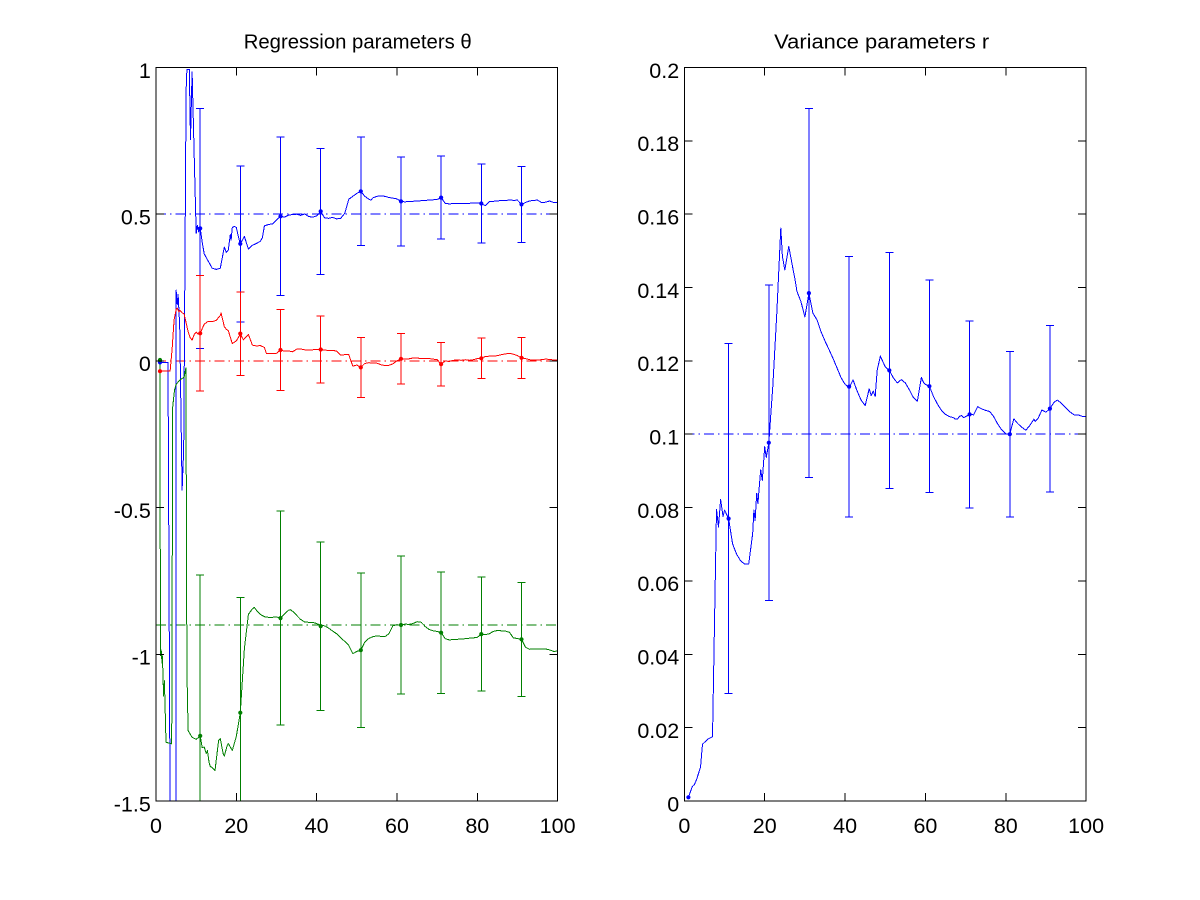  Describe the element at coordinates (141, 658) in the screenshot. I see `svg-text: -1` at that location.